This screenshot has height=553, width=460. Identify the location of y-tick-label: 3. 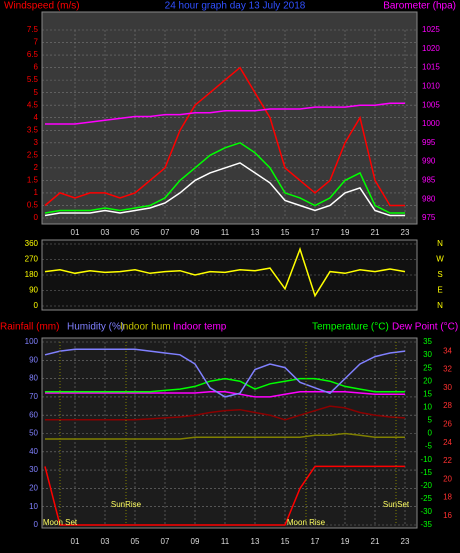
(36, 142).